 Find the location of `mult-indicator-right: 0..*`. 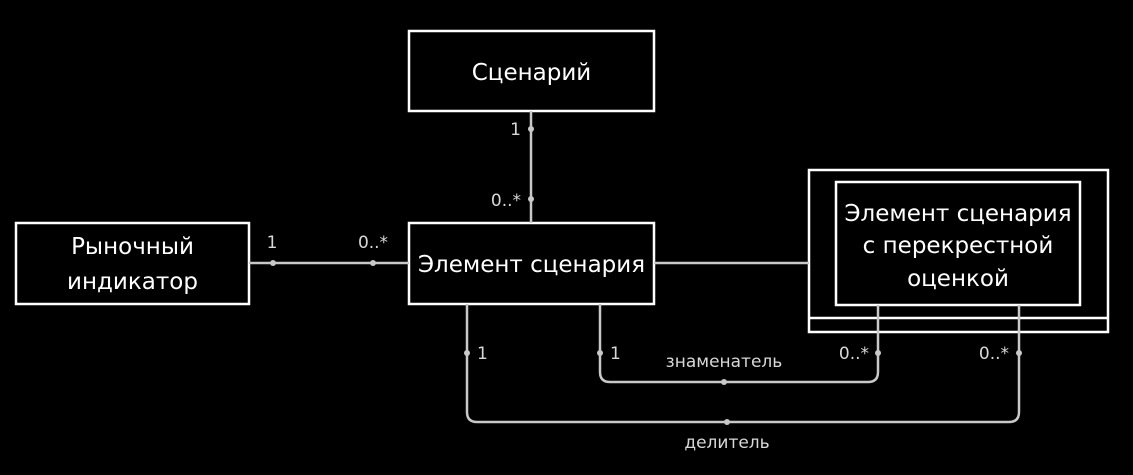

mult-indicator-right: 0..* is located at coordinates (373, 243).